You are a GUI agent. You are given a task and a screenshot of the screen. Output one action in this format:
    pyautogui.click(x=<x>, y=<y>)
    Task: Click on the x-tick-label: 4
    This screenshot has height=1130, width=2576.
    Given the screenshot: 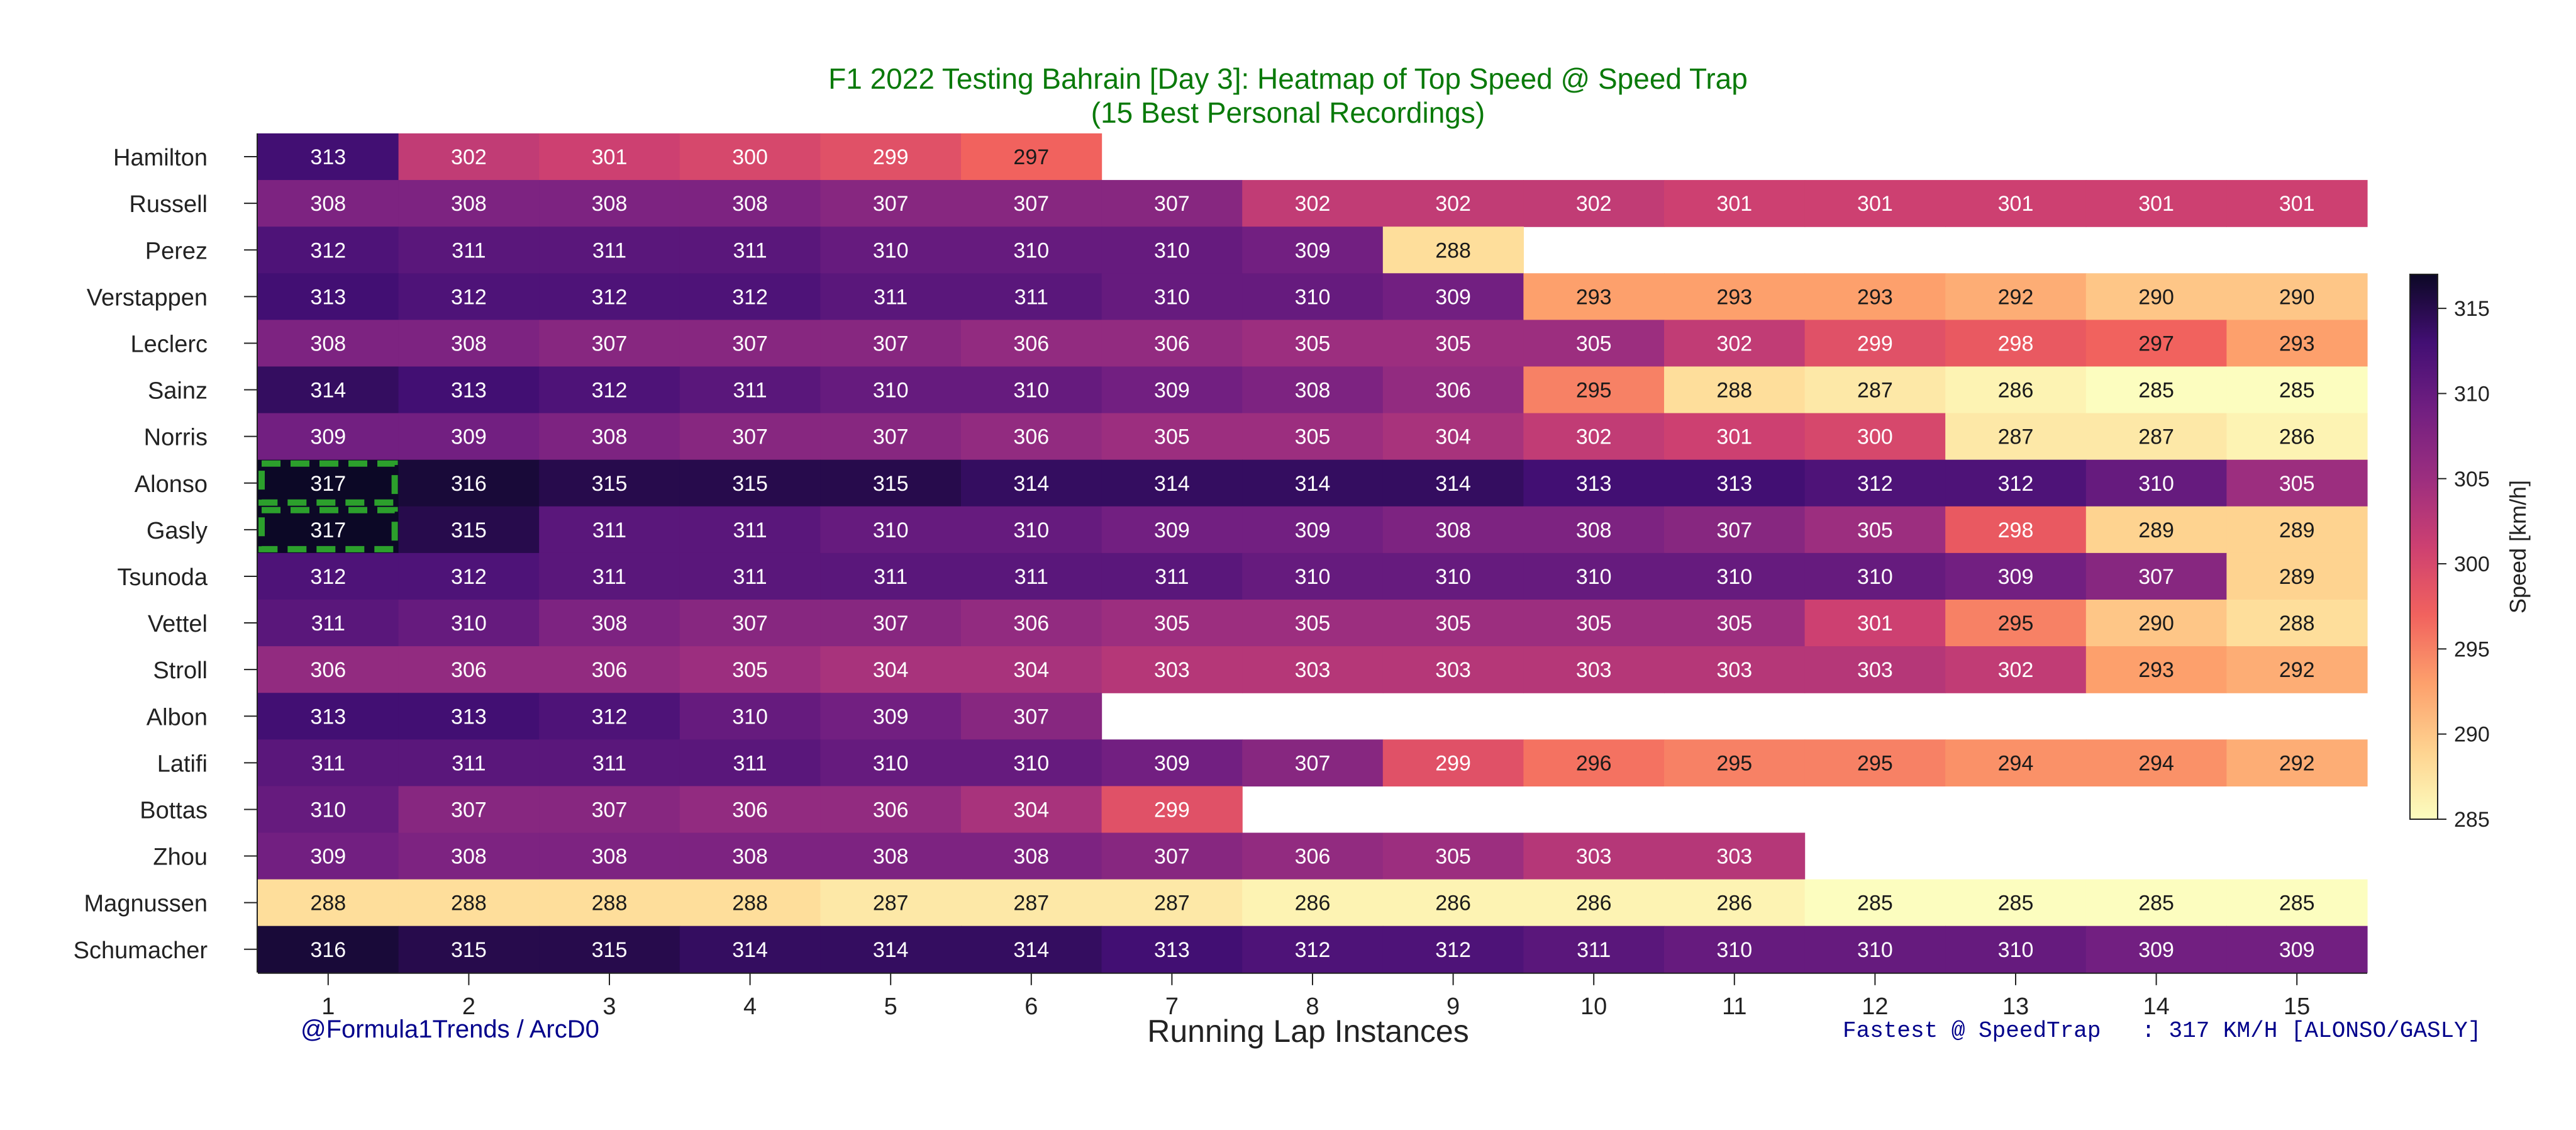 What is the action you would take?
    pyautogui.click(x=750, y=1006)
    